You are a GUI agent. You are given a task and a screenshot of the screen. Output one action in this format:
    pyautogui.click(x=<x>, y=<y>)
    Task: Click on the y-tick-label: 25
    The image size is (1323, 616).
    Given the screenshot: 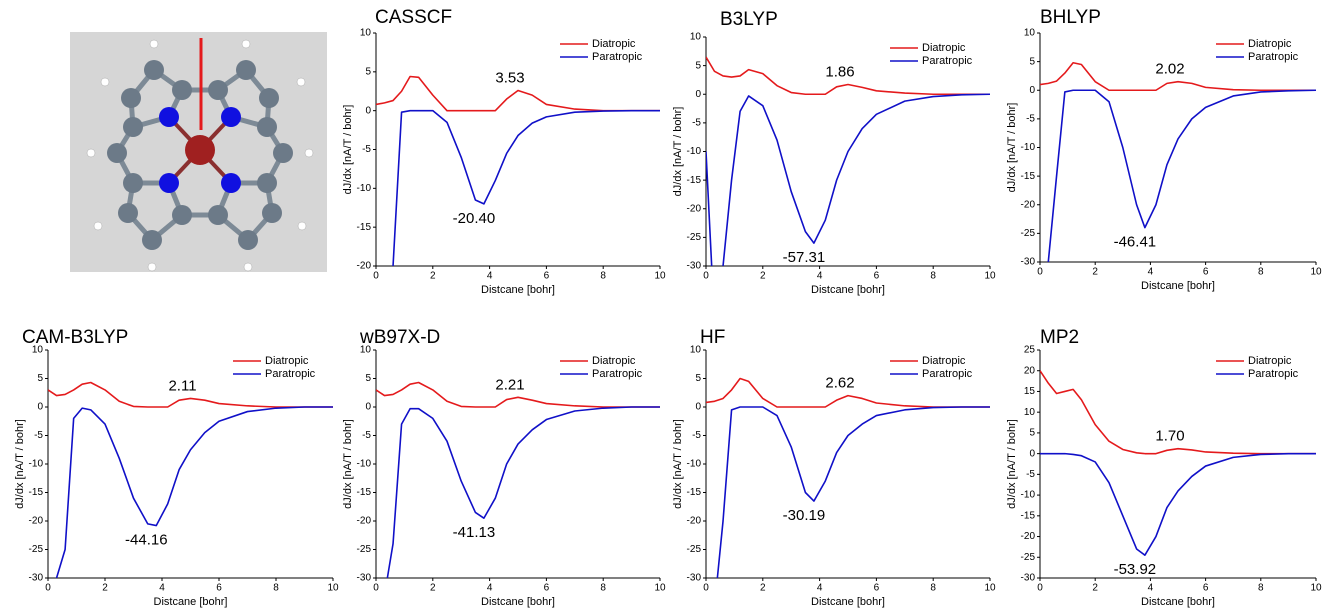 What is the action you would take?
    pyautogui.click(x=1030, y=350)
    